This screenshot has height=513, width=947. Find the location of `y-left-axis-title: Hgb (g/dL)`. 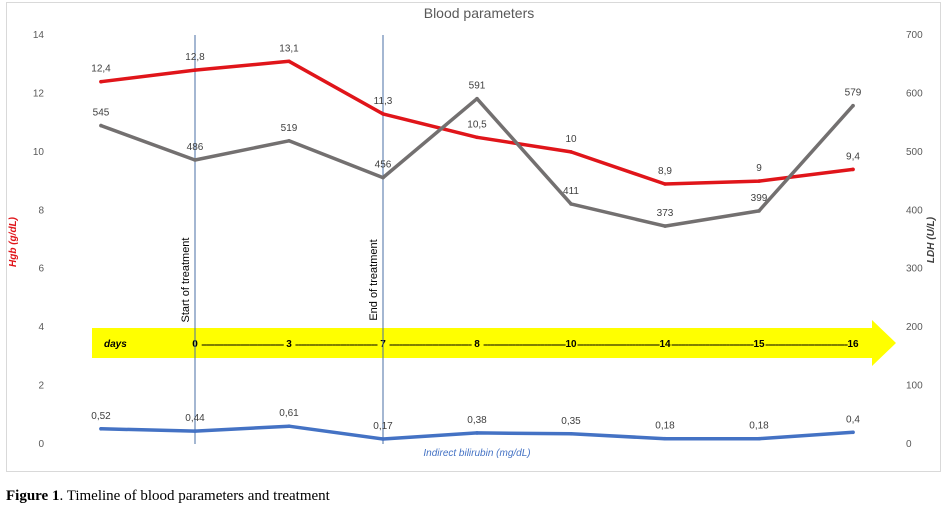

y-left-axis-title: Hgb (g/dL) is located at coordinates (13, 241).